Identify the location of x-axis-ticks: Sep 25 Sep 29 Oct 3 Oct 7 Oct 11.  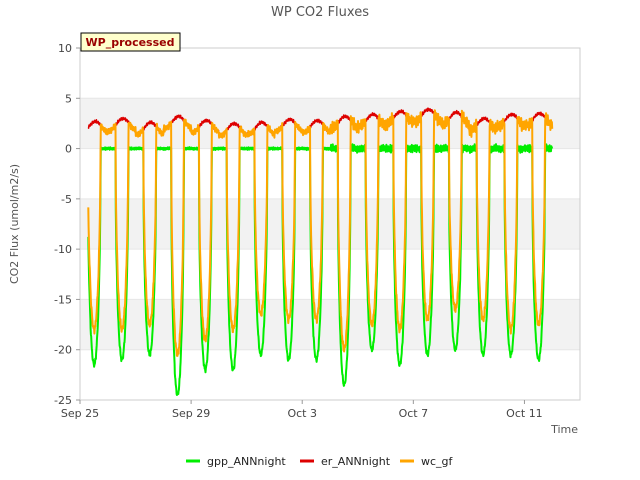
(302, 410).